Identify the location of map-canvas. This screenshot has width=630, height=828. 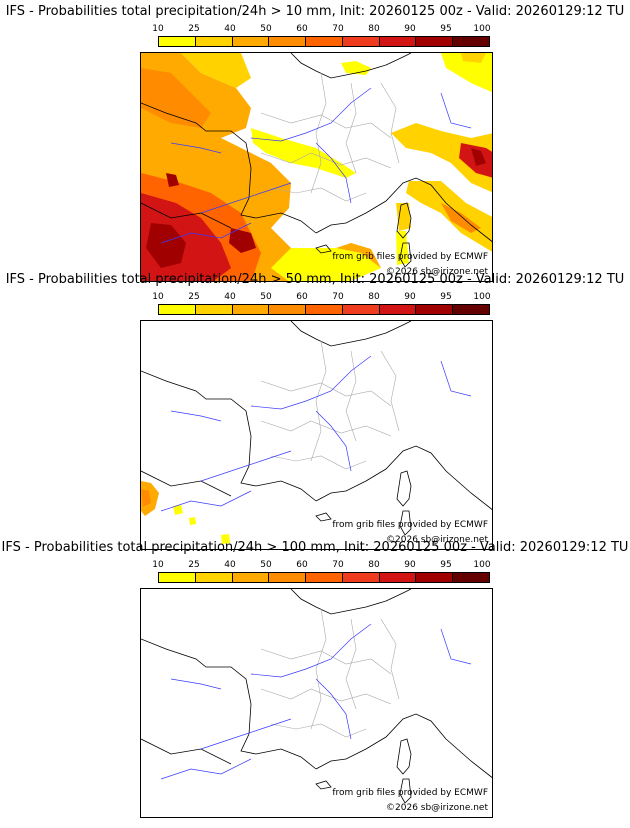
(316, 696).